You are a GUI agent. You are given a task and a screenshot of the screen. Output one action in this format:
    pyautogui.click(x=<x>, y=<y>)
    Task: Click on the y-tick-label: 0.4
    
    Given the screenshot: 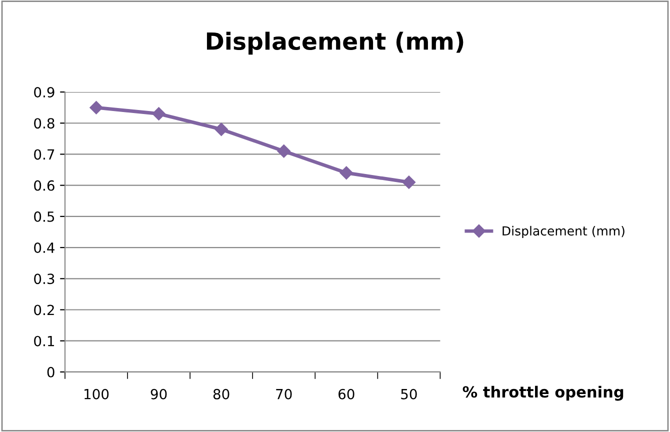 What is the action you would take?
    pyautogui.click(x=44, y=248)
    